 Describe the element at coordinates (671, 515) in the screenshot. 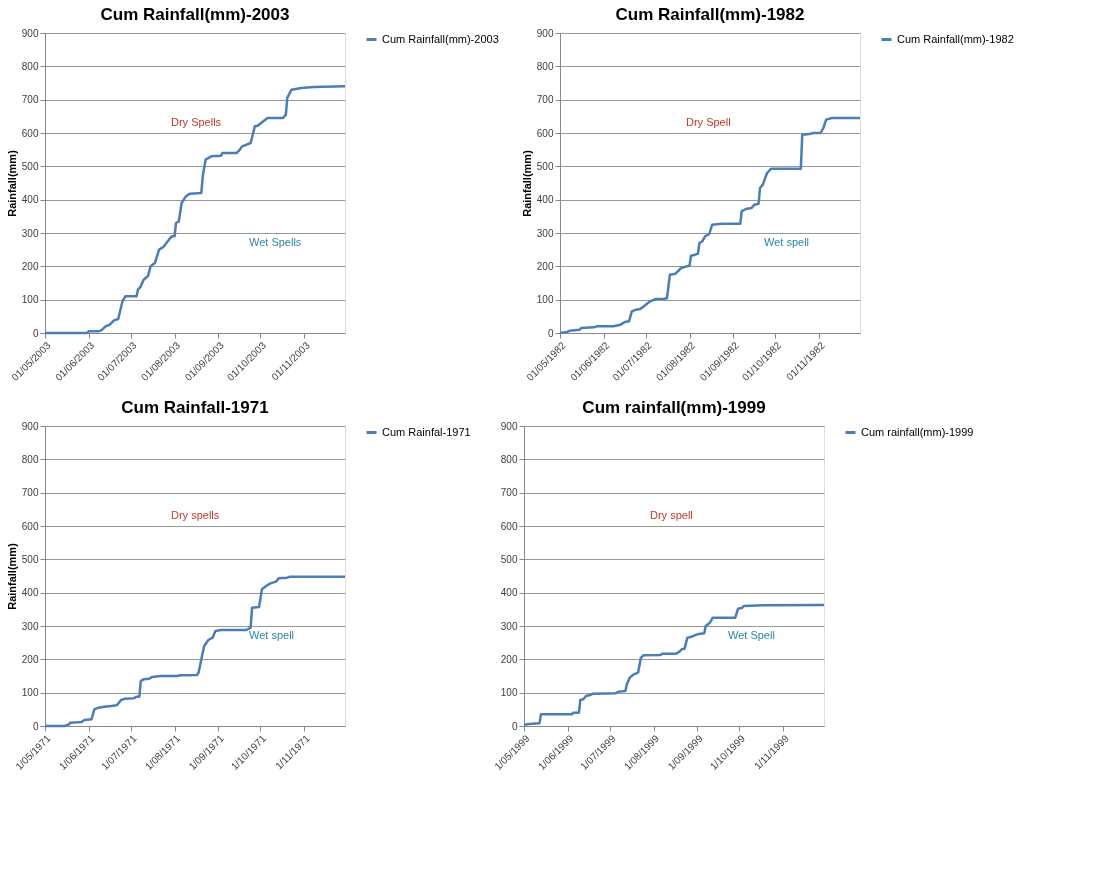

I see `annotation: Dry spell` at that location.